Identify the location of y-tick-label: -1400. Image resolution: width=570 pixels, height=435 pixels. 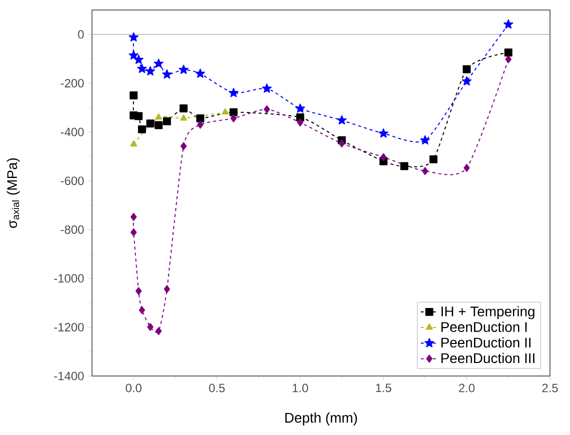
(69, 376).